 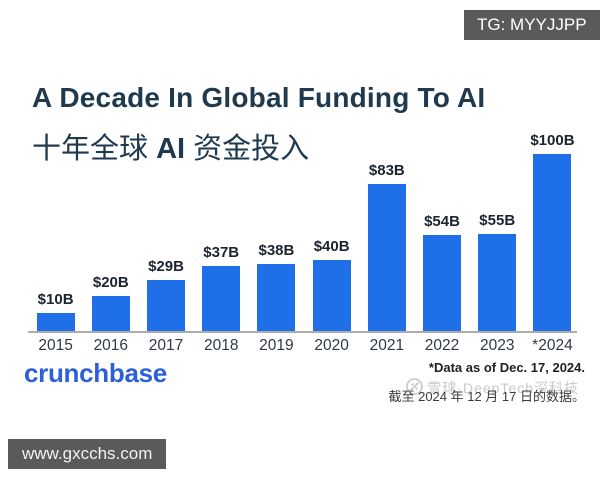 What do you see at coordinates (497, 345) in the screenshot?
I see `x-axis-tick-label: 2023` at bounding box center [497, 345].